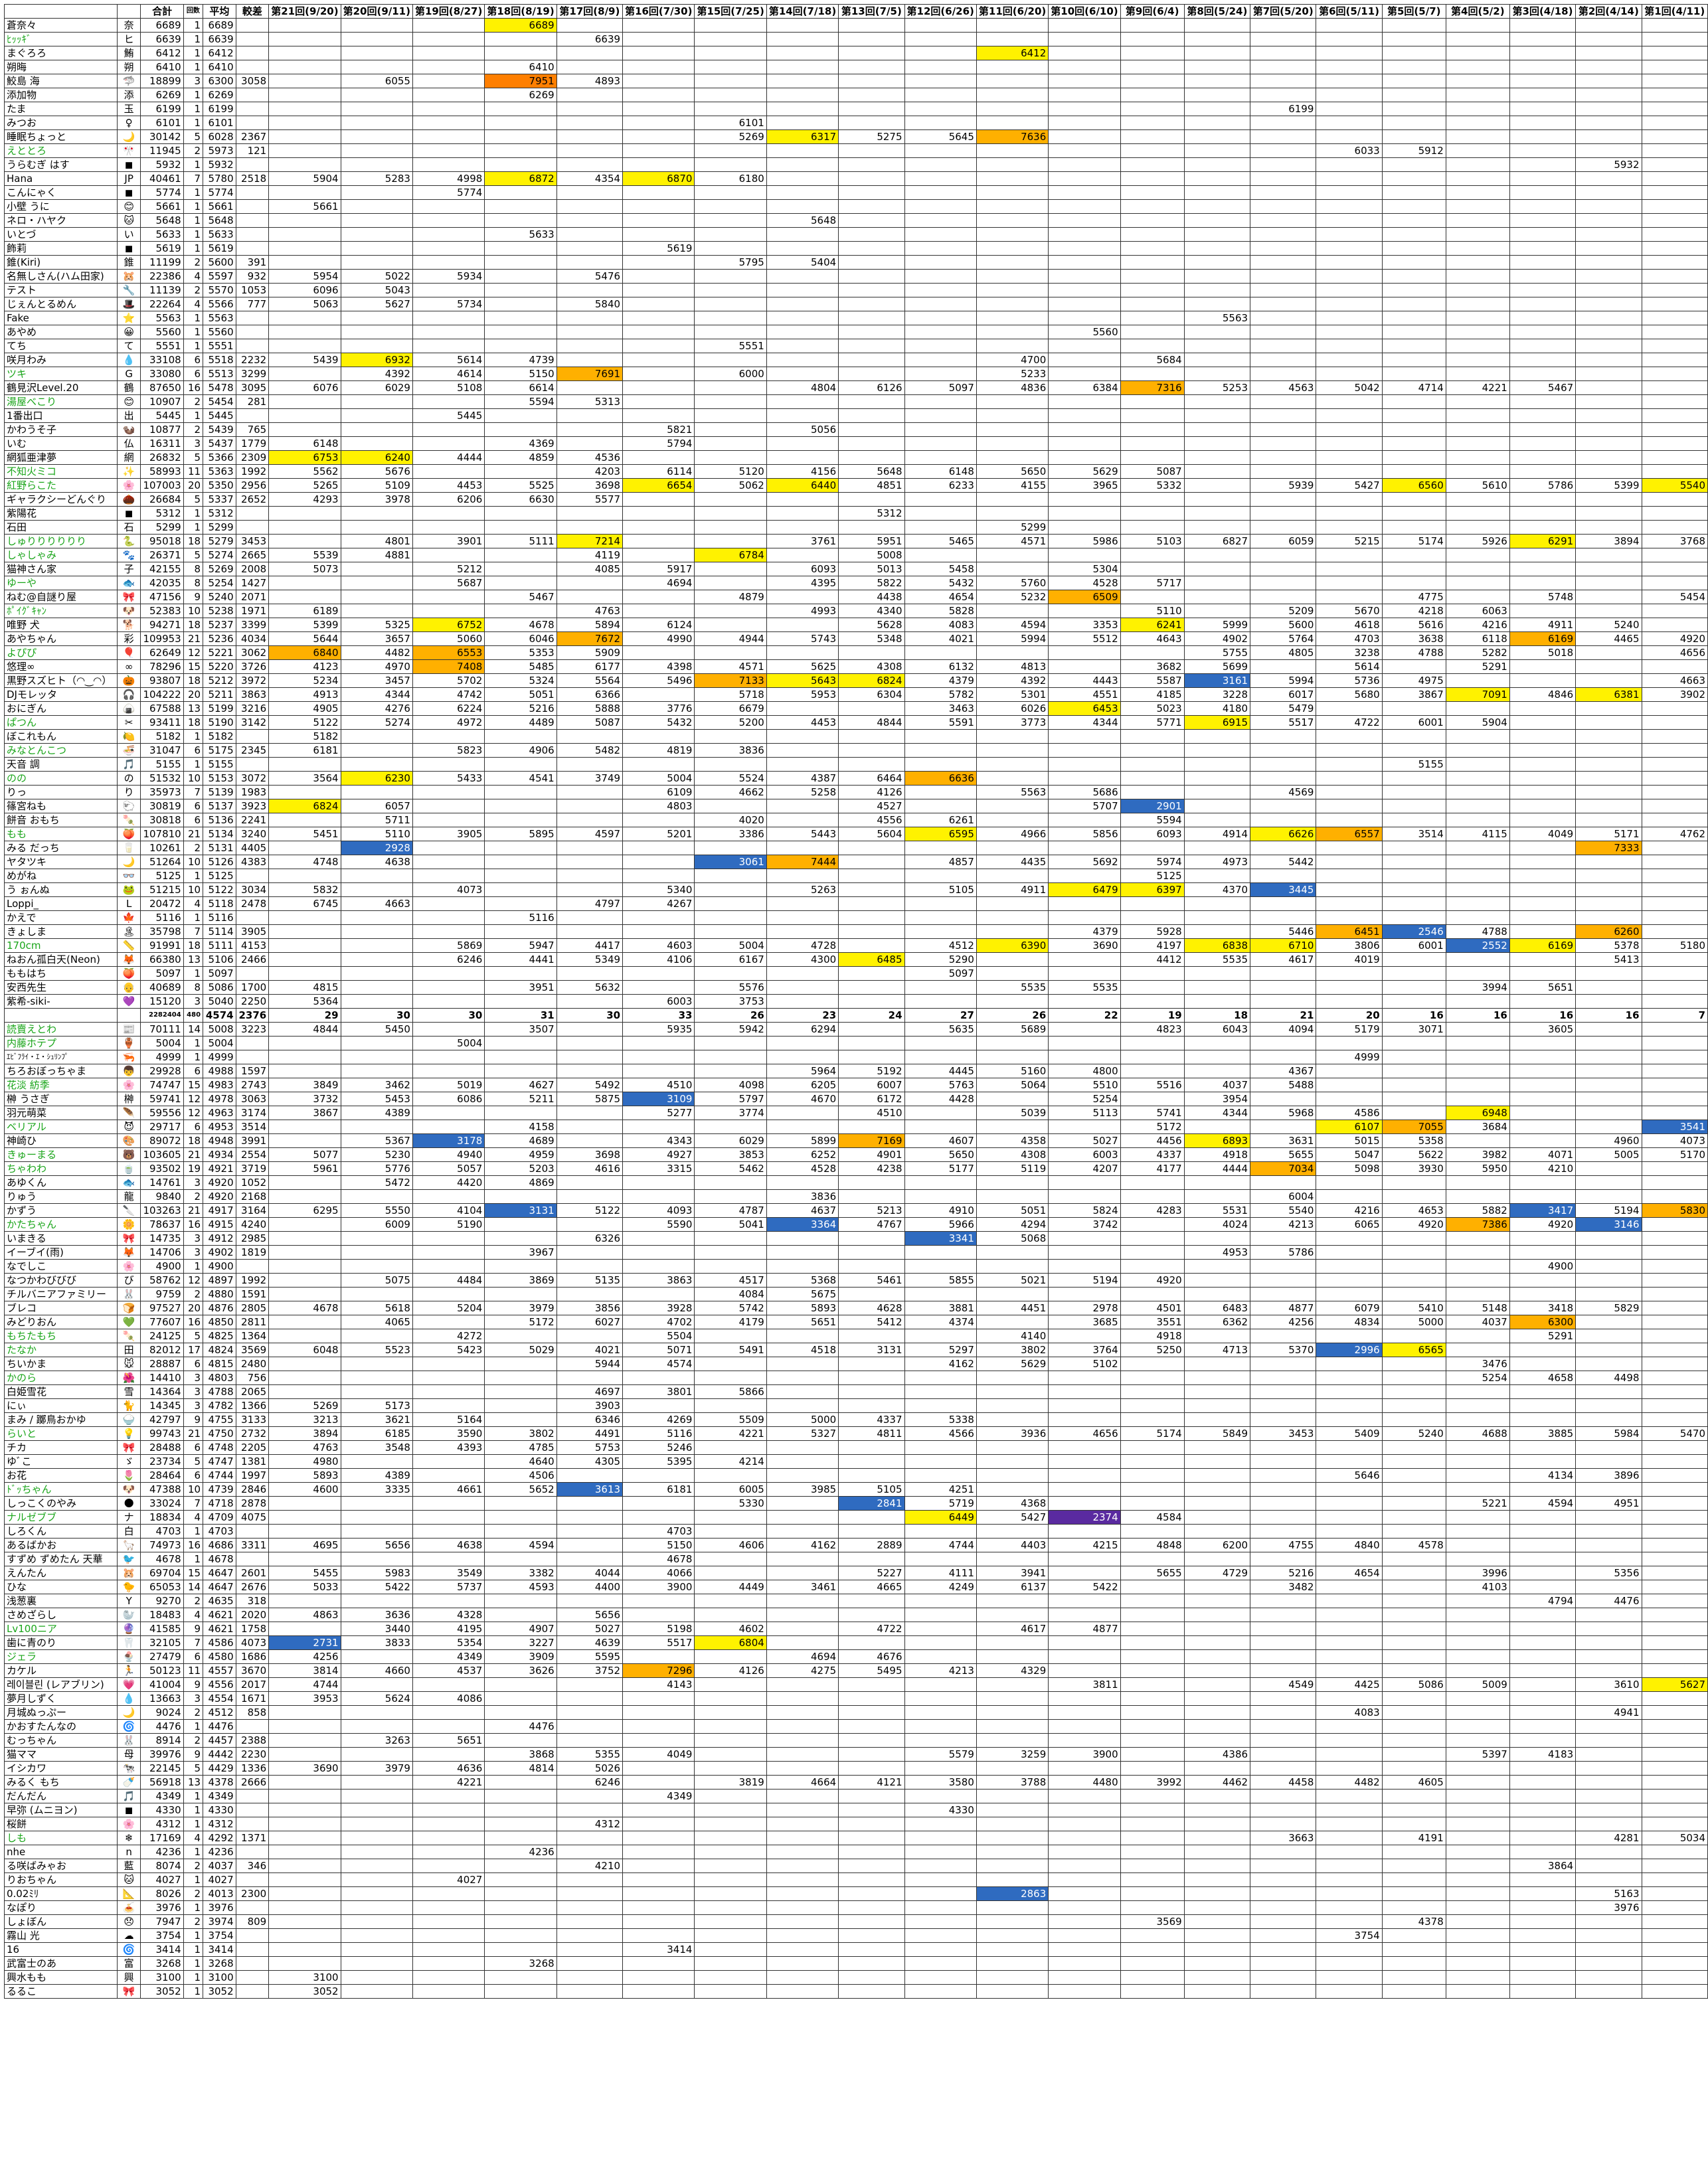  Describe the element at coordinates (219, 987) in the screenshot. I see `average-score: 5086` at that location.